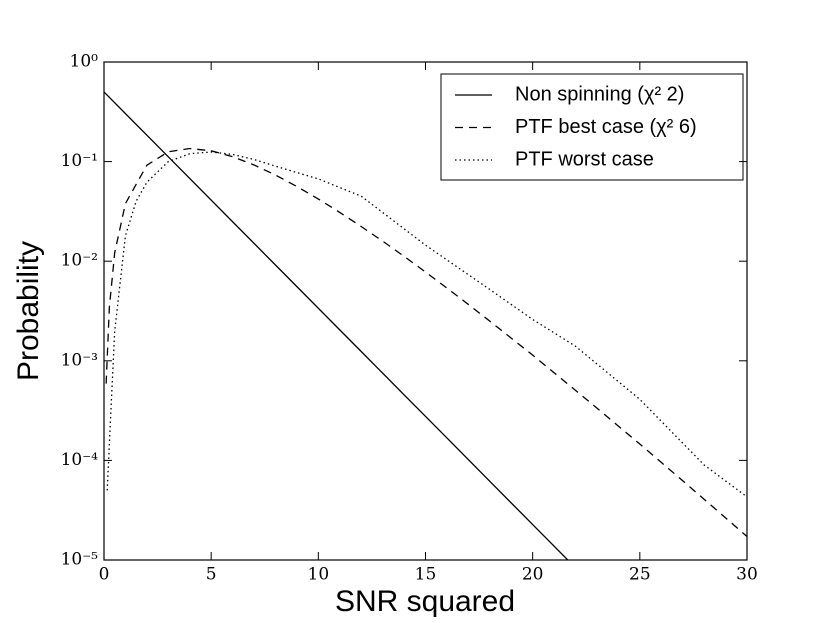  What do you see at coordinates (426, 575) in the screenshot?
I see `x-tick-label: 15` at bounding box center [426, 575].